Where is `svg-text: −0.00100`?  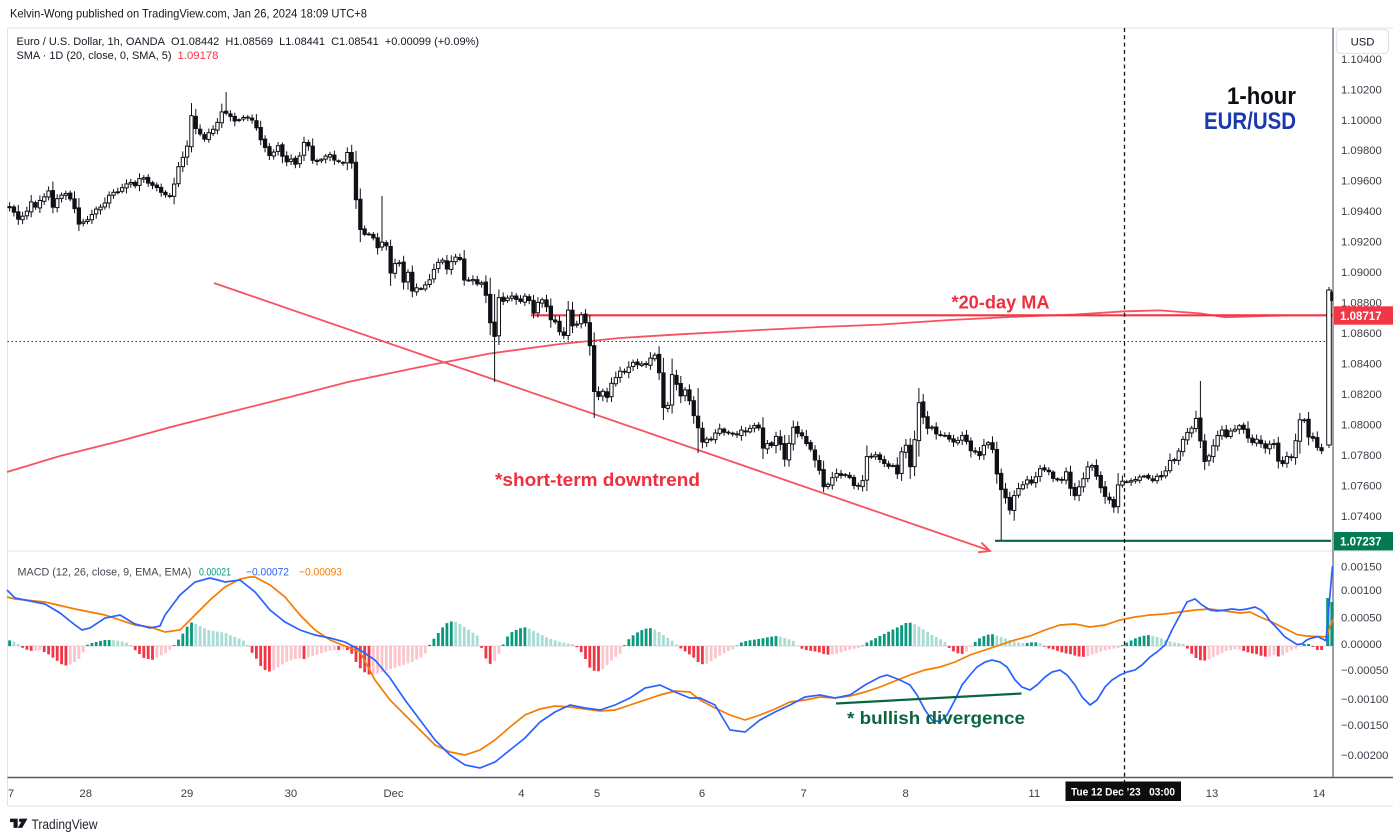
svg-text: −0.00100 is located at coordinates (1364, 700).